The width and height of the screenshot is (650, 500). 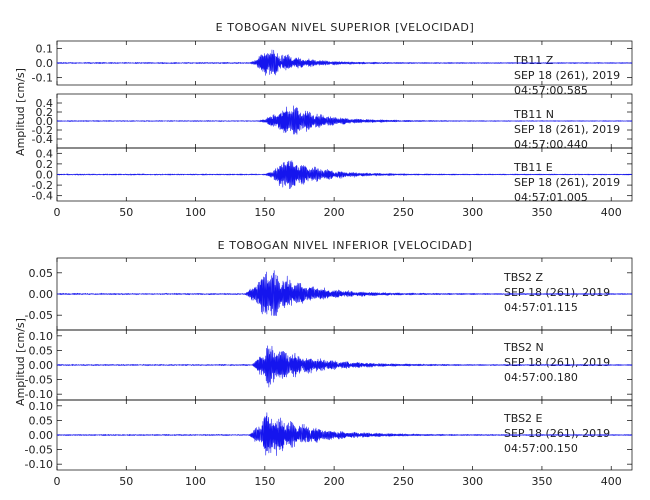 I want to click on trace-station-label: TBS2 E, so click(x=523, y=418).